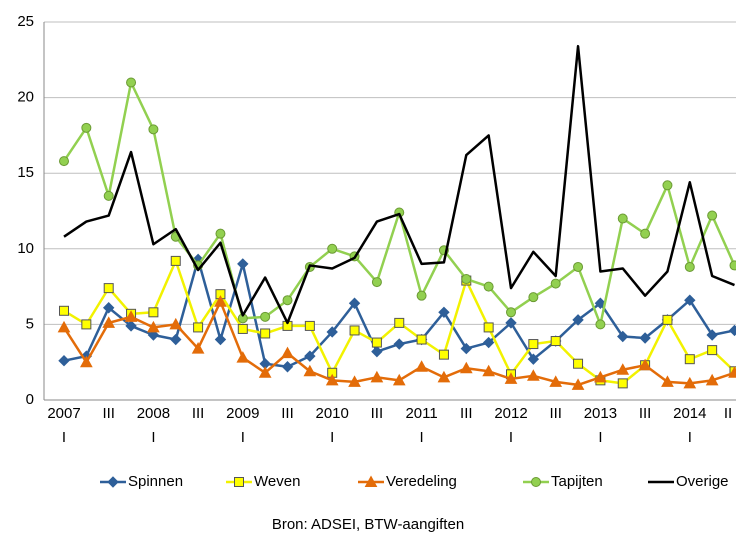 The image size is (736, 540). Describe the element at coordinates (368, 524) in the screenshot. I see `source-note: Bron: ADSEI, BTW-aangiften` at that location.